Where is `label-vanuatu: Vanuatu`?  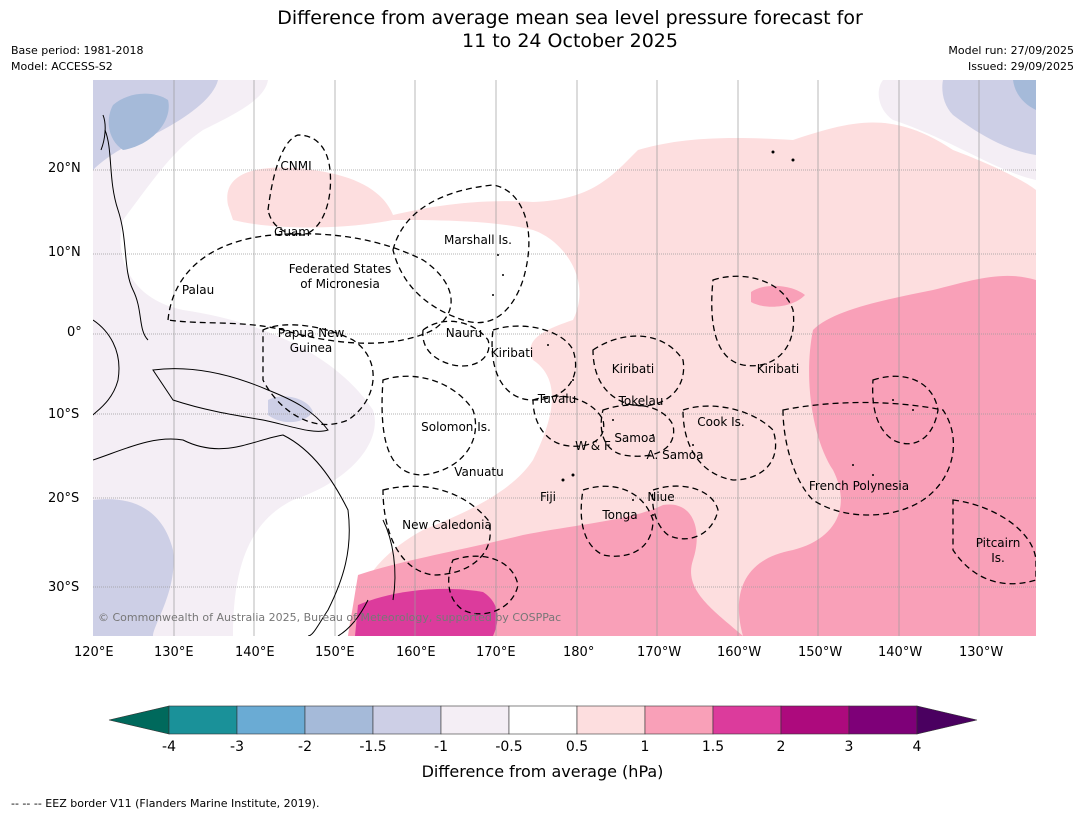 label-vanuatu: Vanuatu is located at coordinates (479, 472).